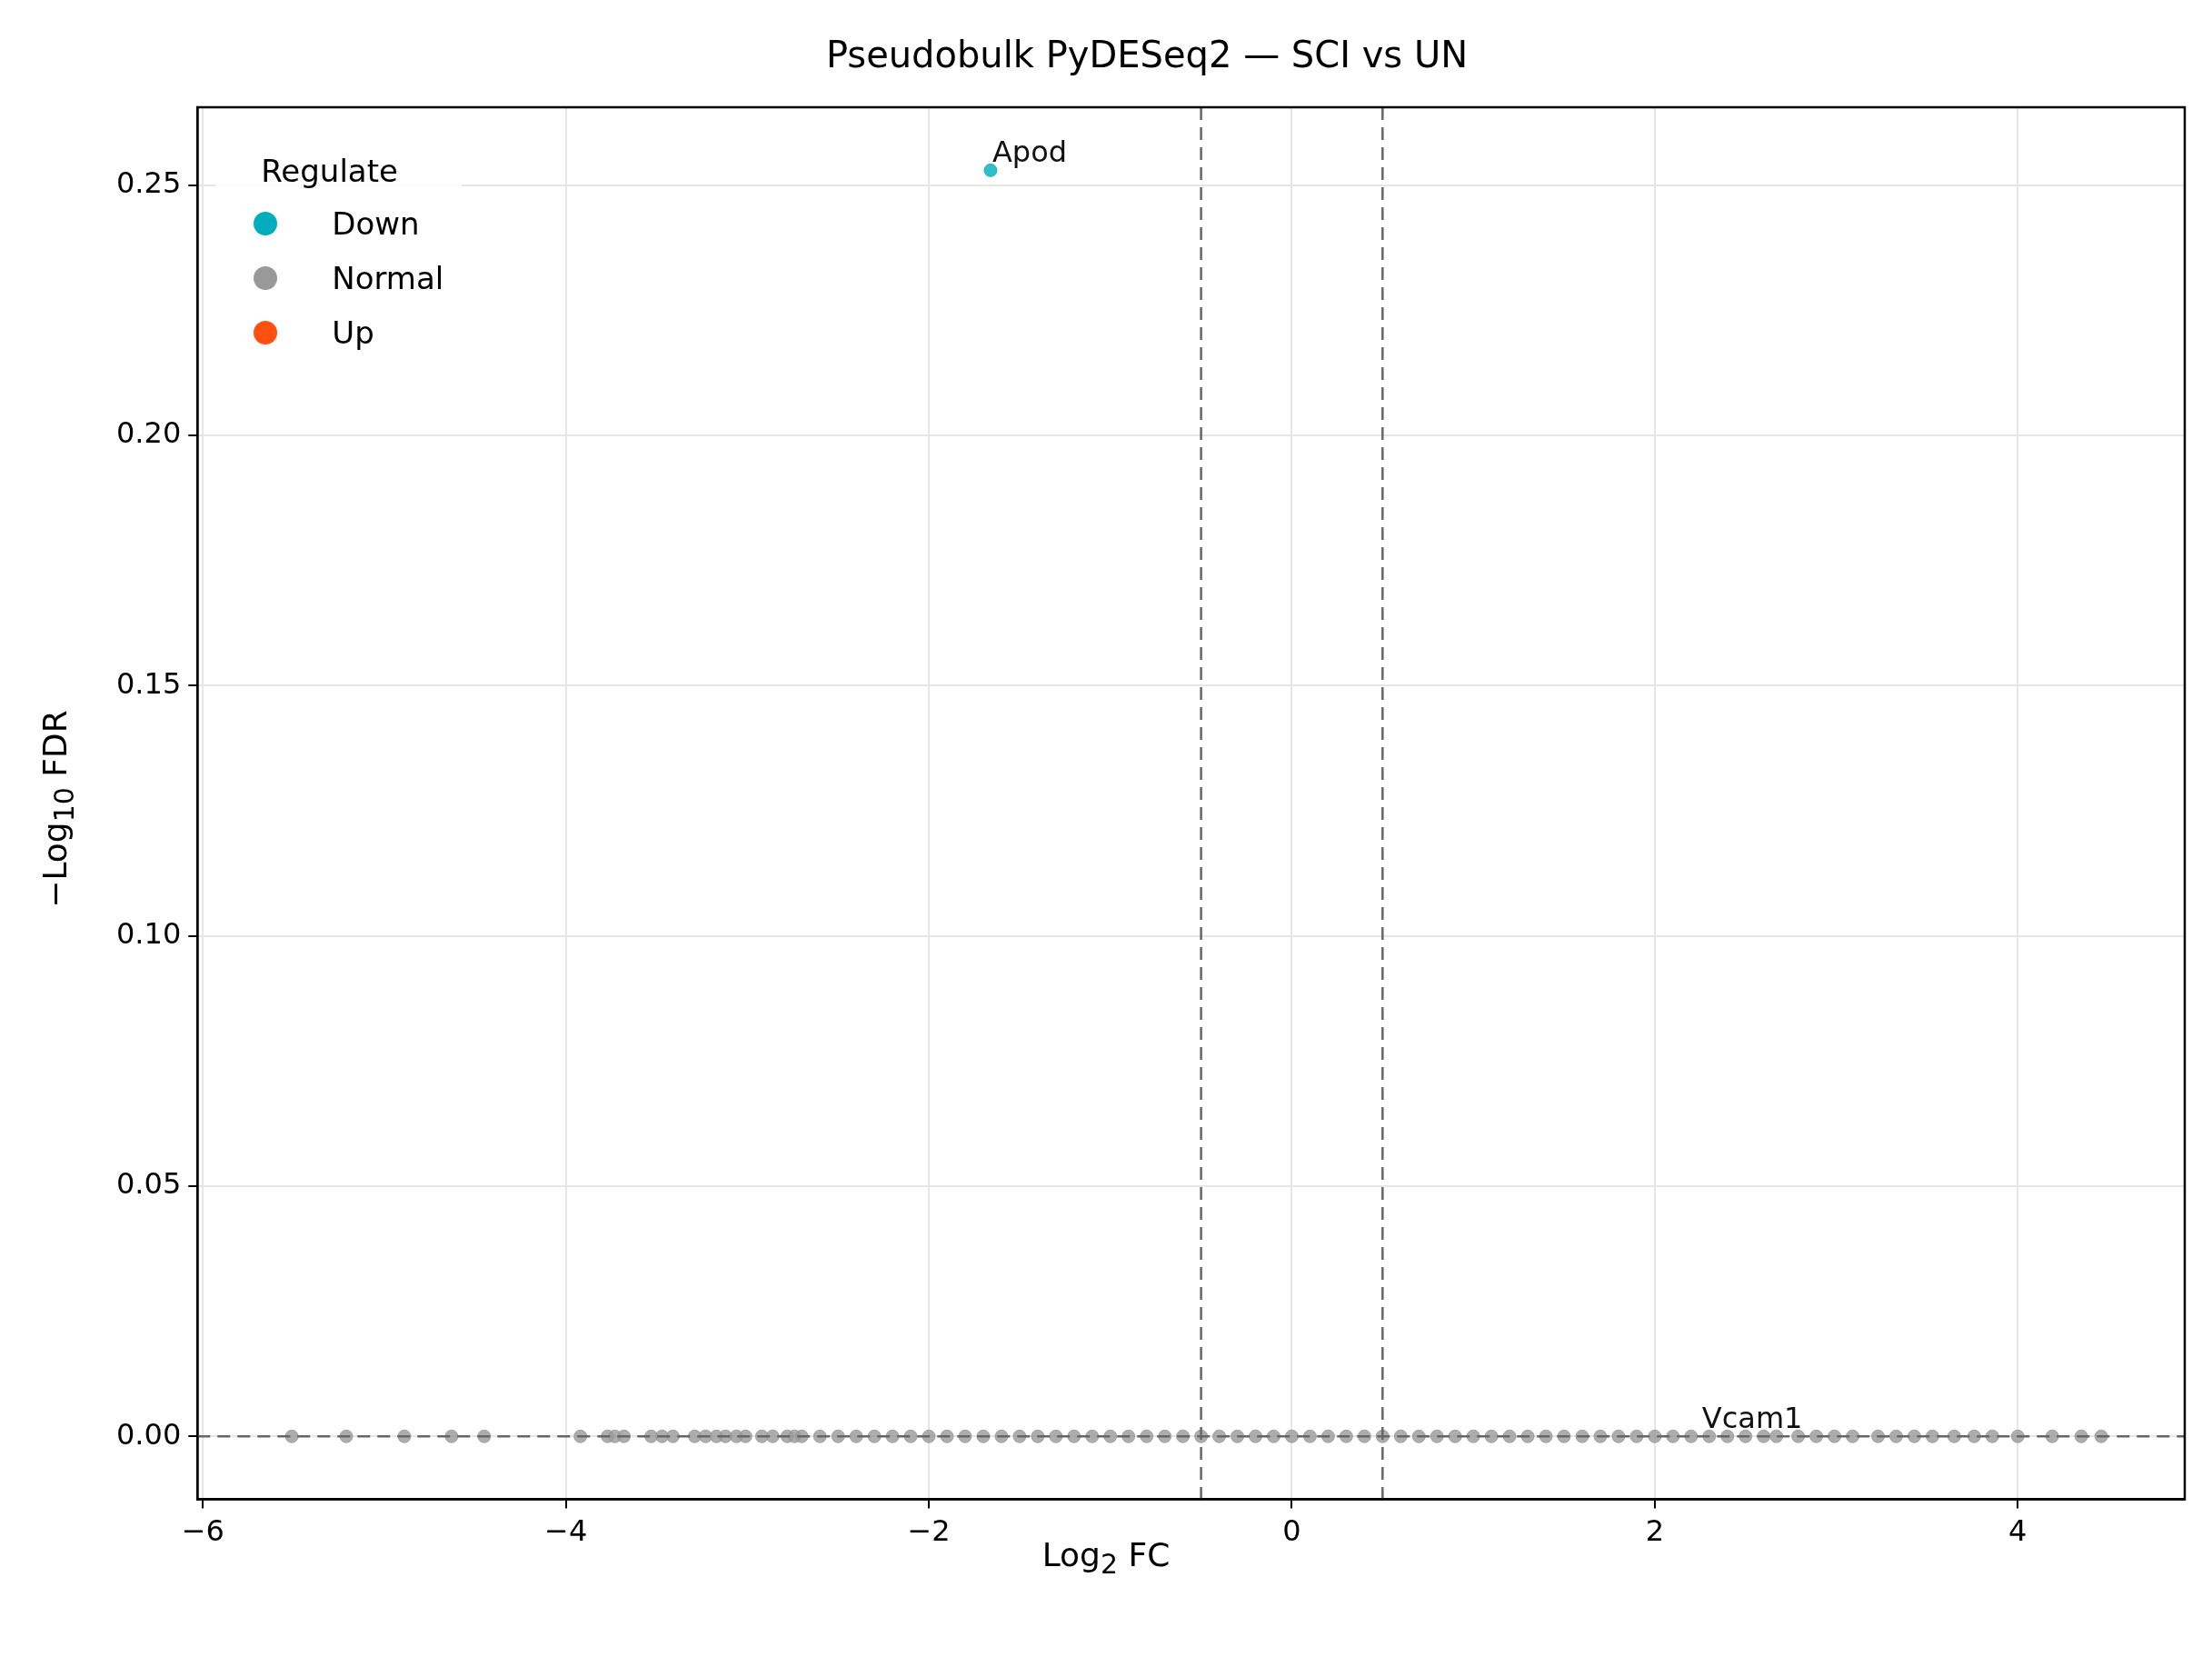 Image resolution: width=2212 pixels, height=1667 pixels. I want to click on x-tick-label: −2, so click(929, 1531).